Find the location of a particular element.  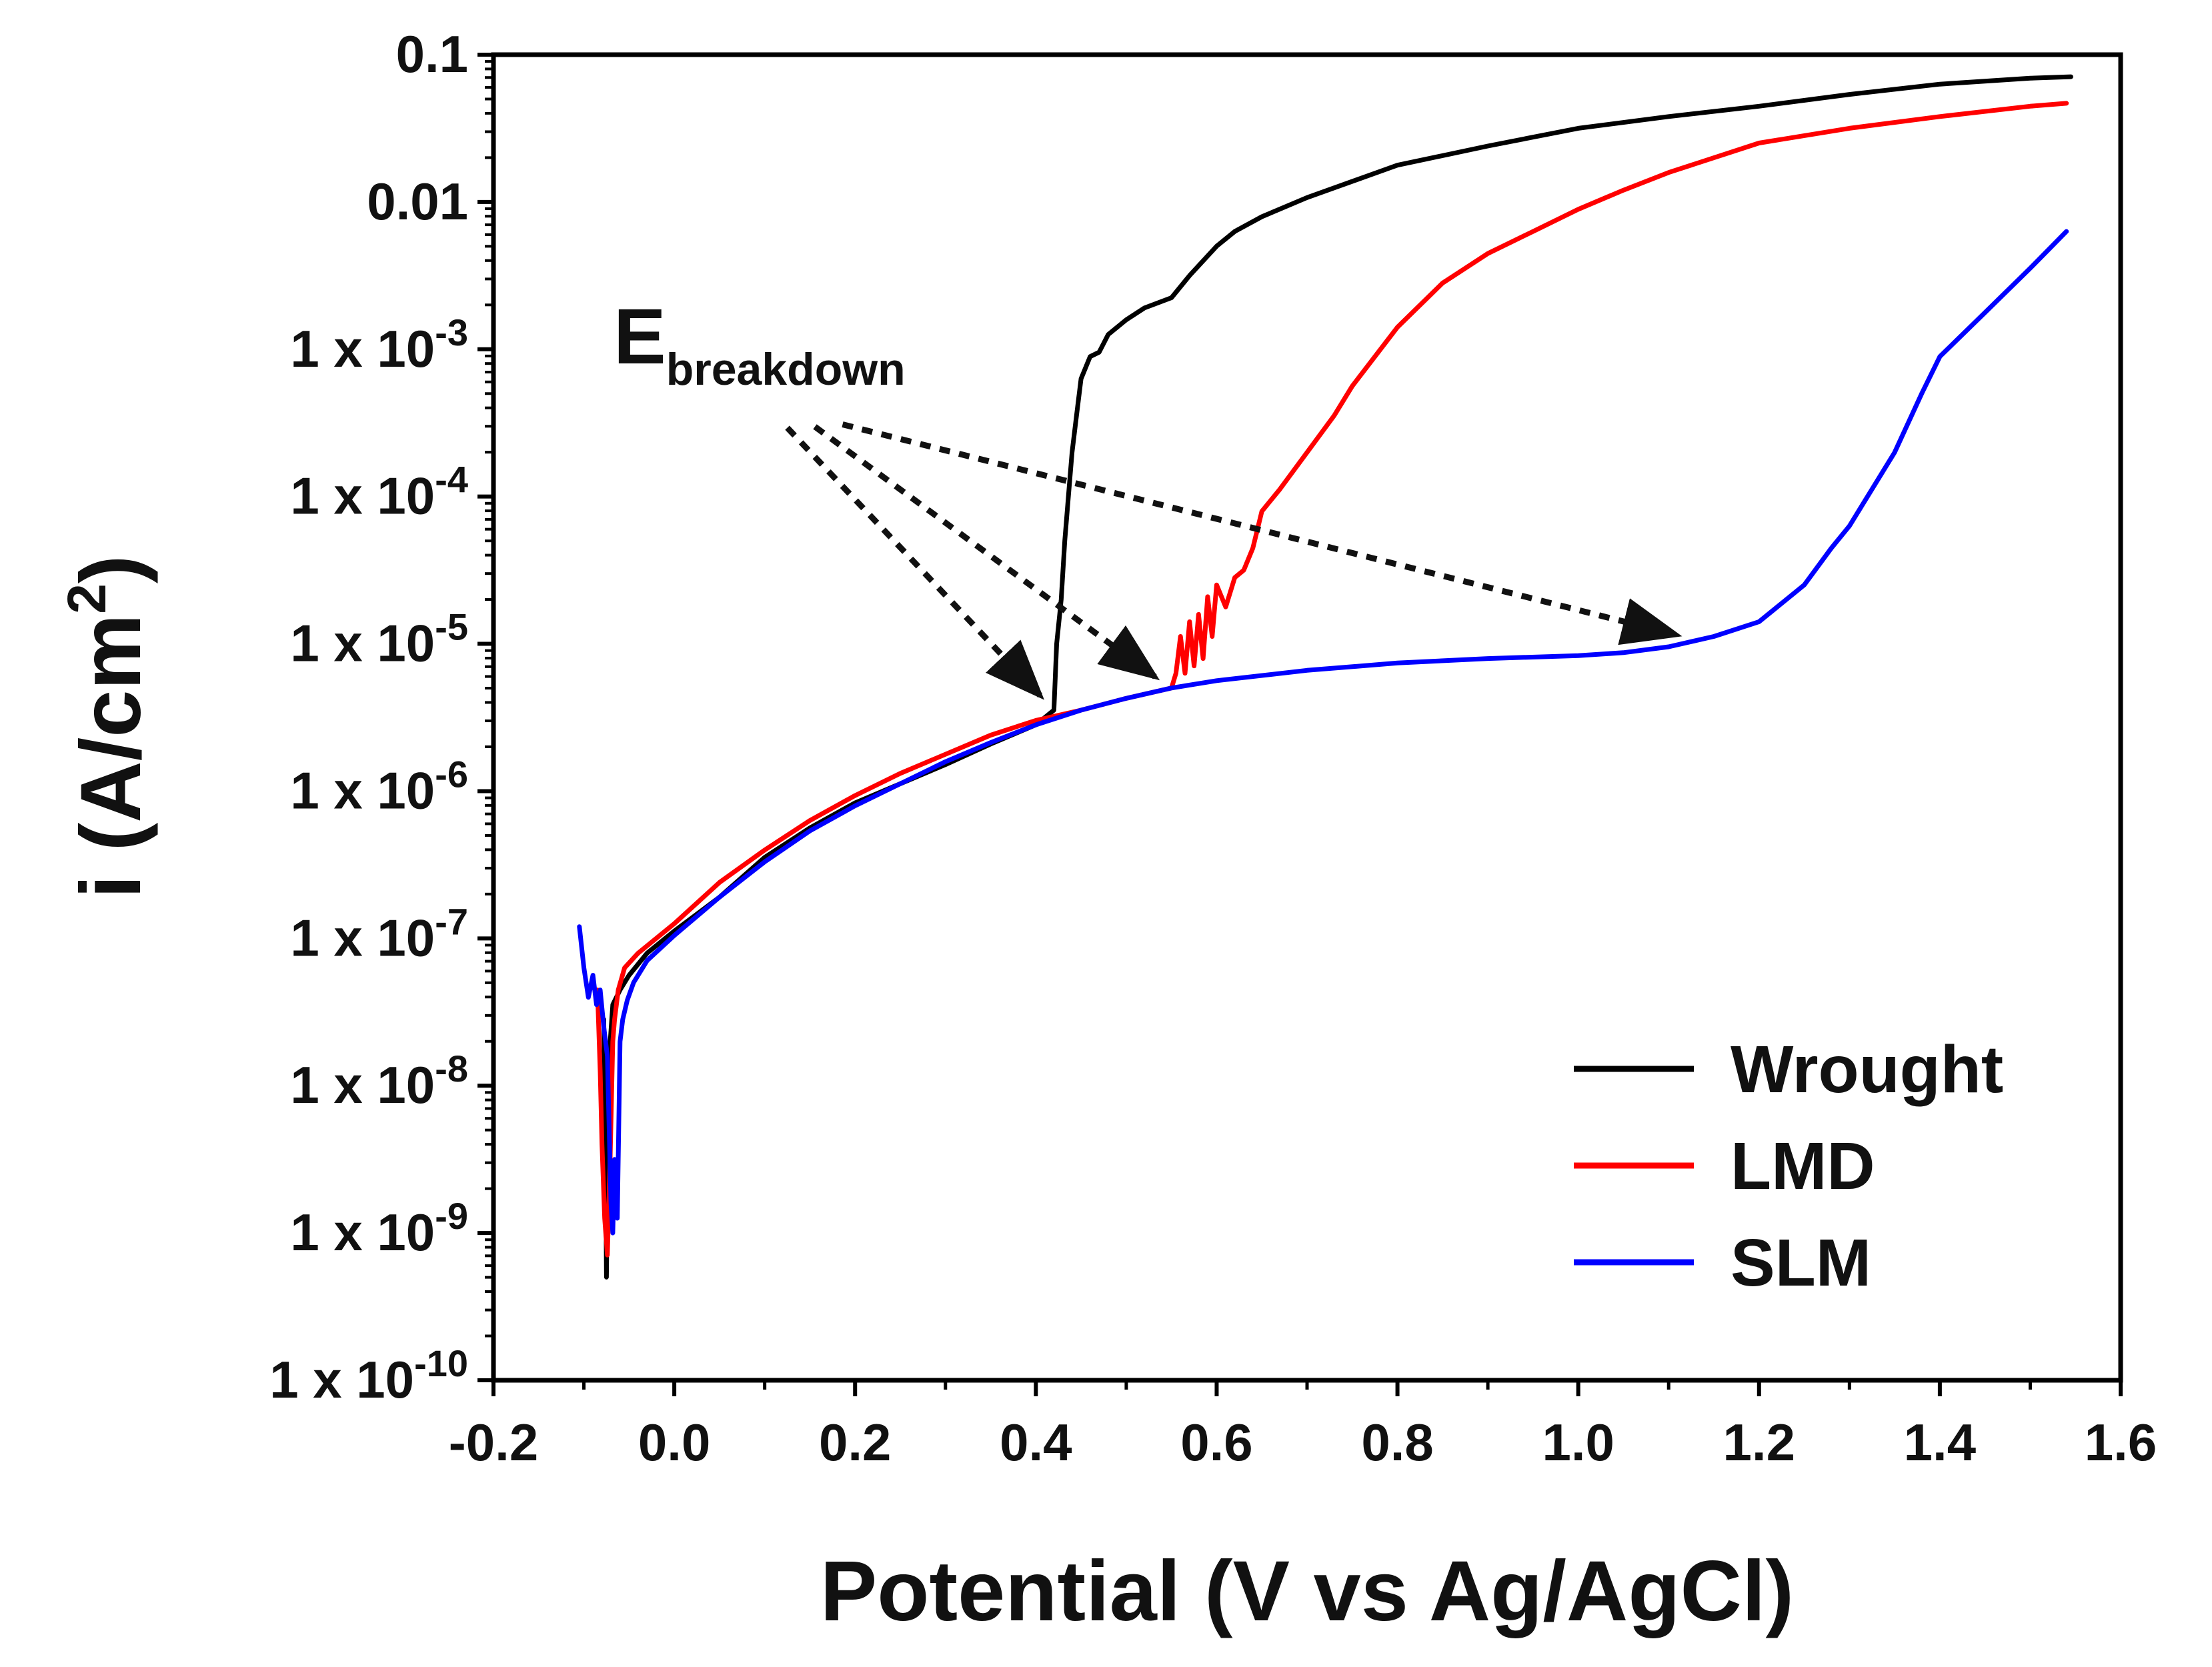

y-tick-label: 1 x 10⁻⁵ is located at coordinates (379, 639).